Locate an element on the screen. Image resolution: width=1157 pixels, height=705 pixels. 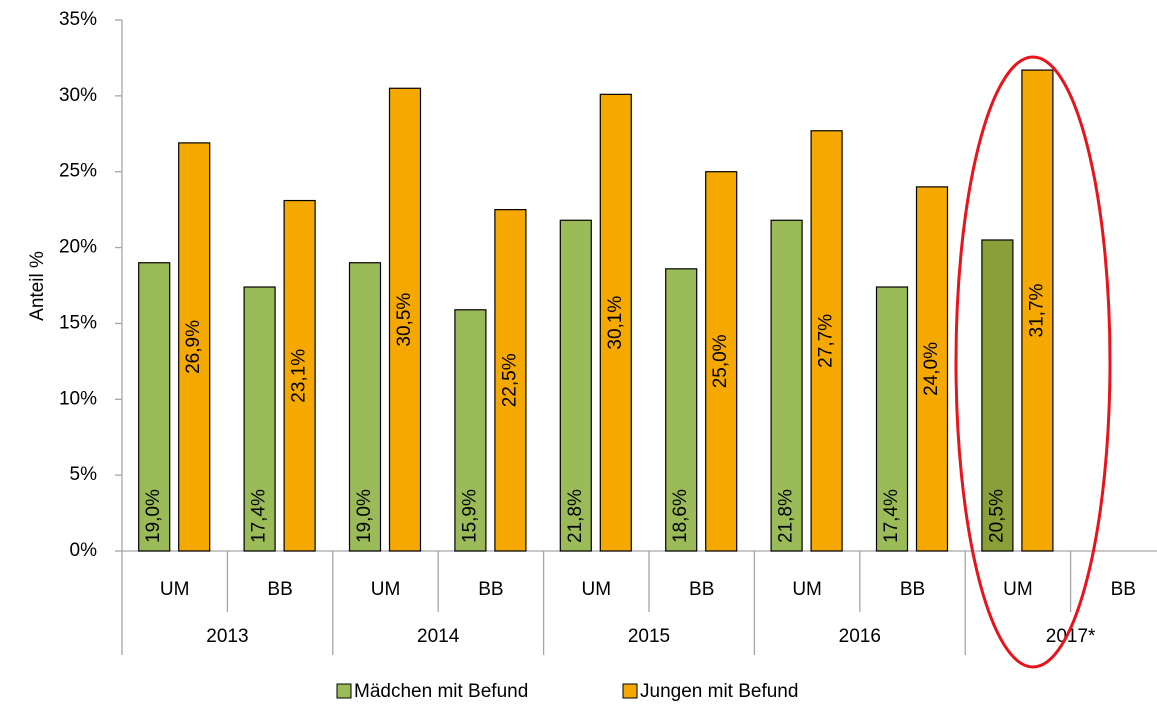
y-tick-label: 10% is located at coordinates (78, 398).